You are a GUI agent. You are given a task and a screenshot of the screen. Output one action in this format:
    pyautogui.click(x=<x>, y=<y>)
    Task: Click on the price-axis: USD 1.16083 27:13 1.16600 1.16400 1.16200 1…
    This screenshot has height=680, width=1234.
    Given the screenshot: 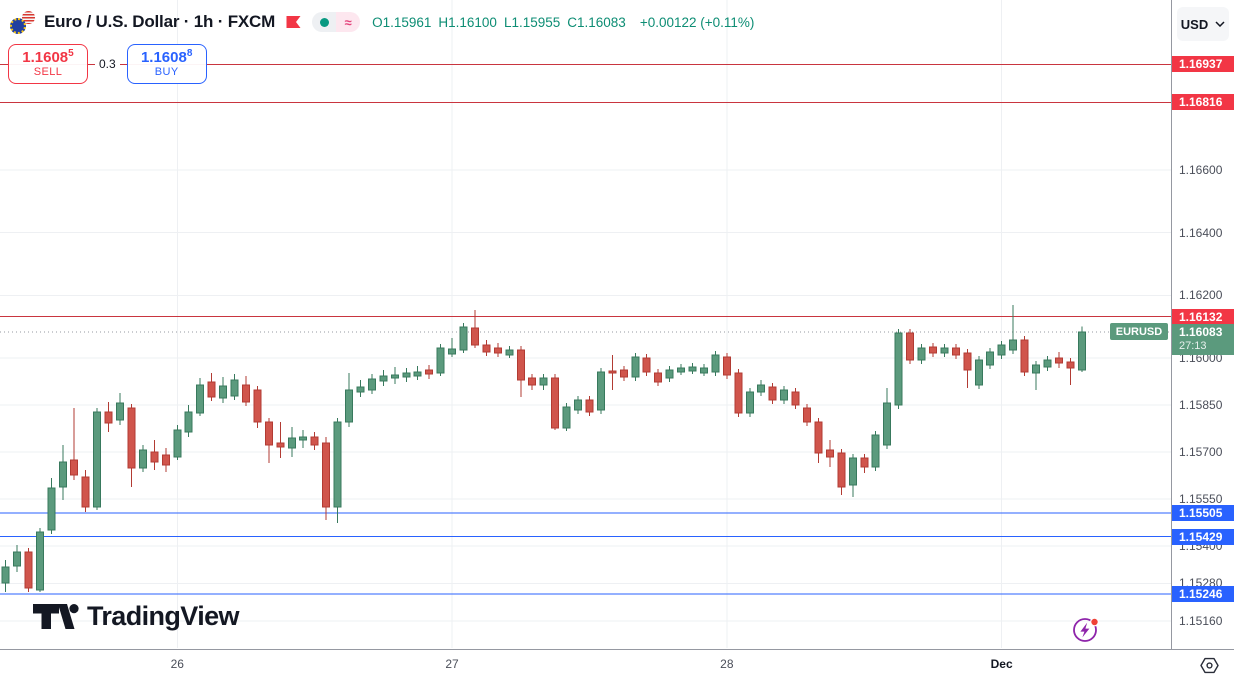 What is the action you would take?
    pyautogui.click(x=1202, y=324)
    